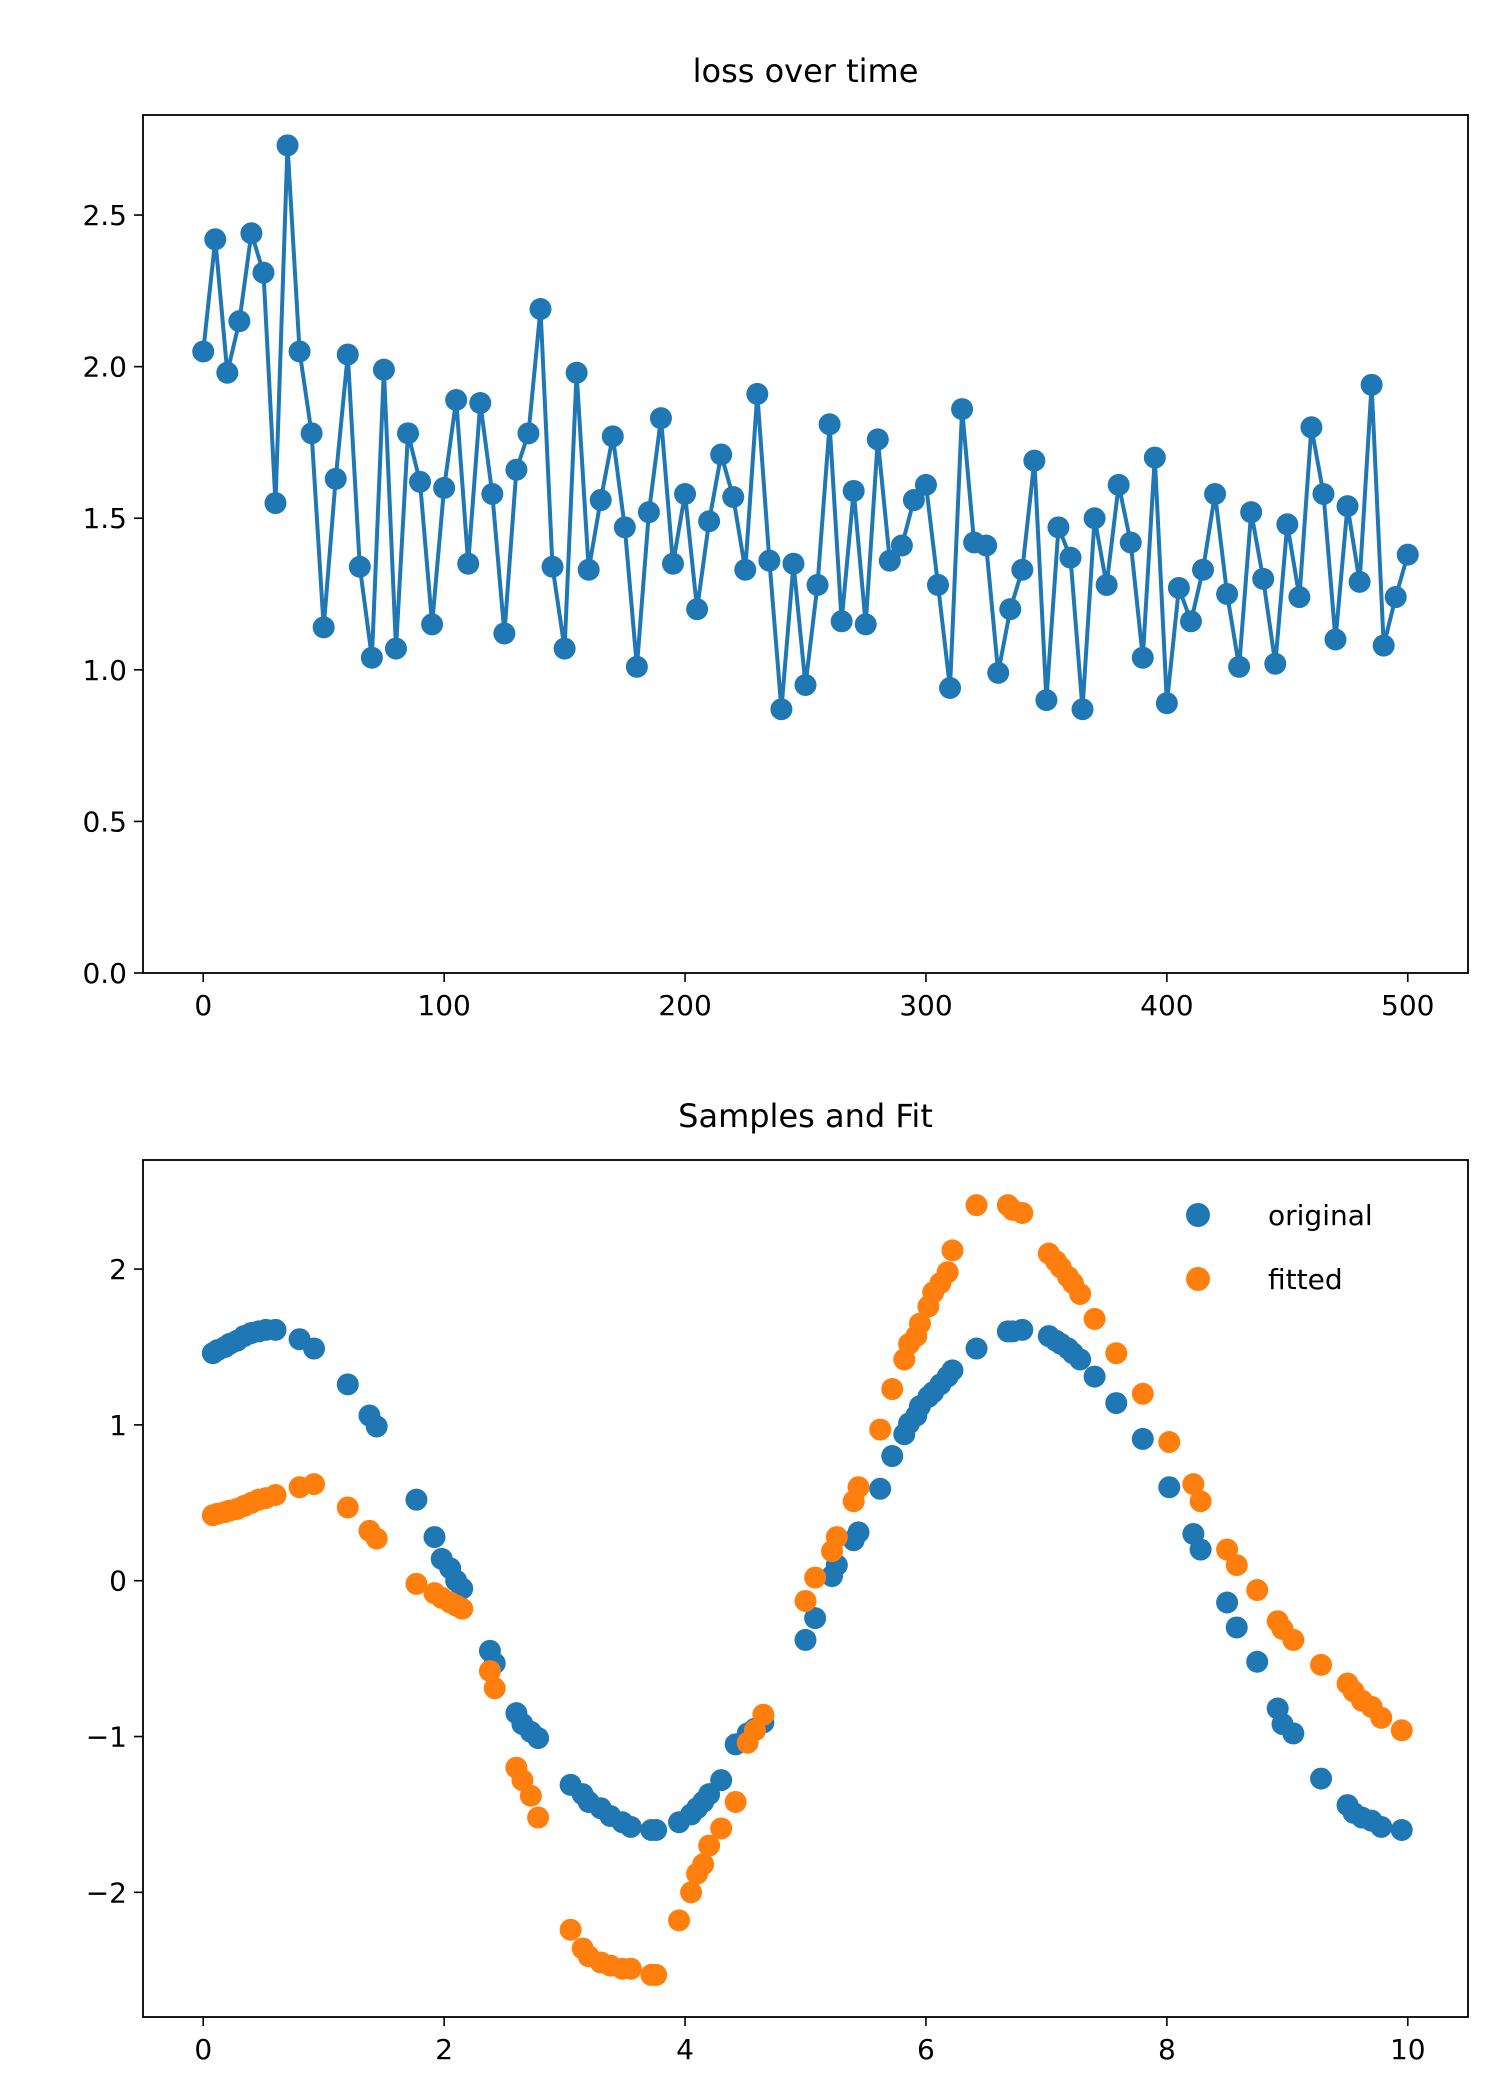 The height and width of the screenshot is (2100, 1500). Describe the element at coordinates (104, 973) in the screenshot. I see `y-tick-label: 0.0` at that location.